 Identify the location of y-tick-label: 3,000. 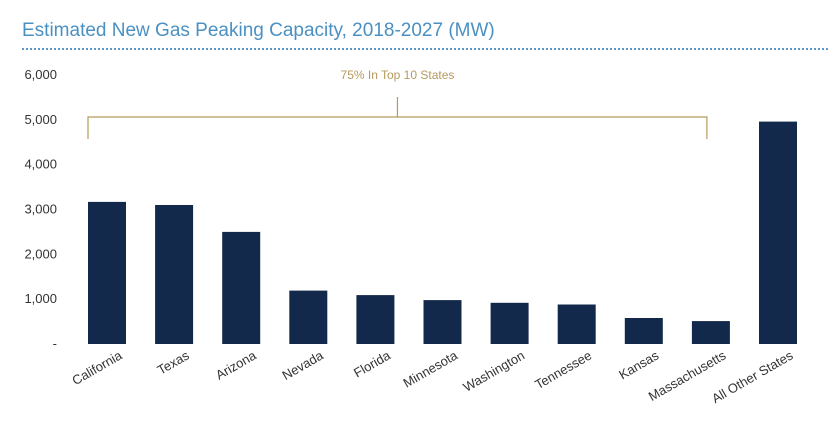
(40, 209).